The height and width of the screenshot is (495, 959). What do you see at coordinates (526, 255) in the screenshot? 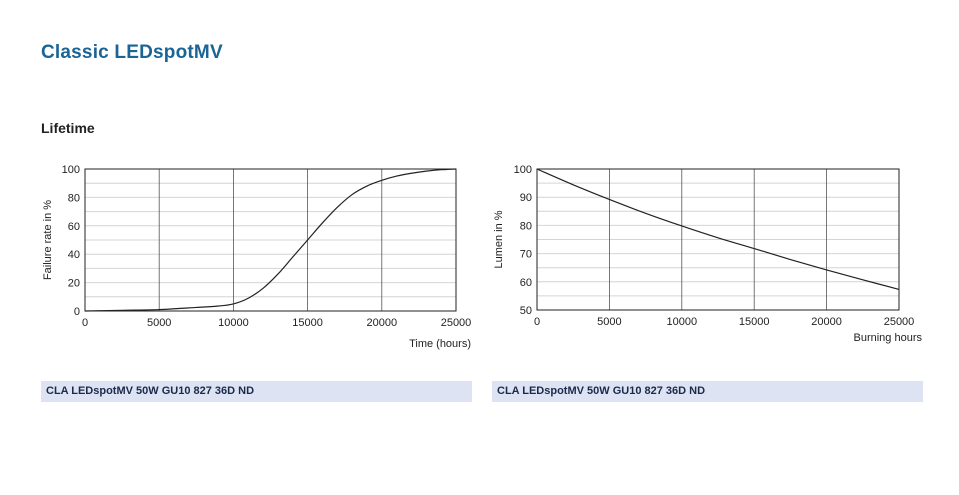
I see `y-tick-label: 70` at bounding box center [526, 255].